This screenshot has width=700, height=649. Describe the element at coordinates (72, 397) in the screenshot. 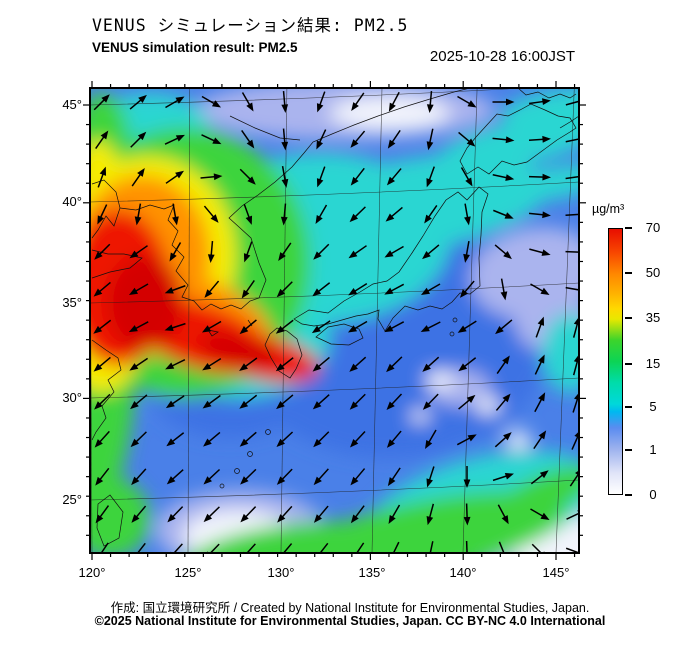

I see `lat-tick-label: 30°` at that location.